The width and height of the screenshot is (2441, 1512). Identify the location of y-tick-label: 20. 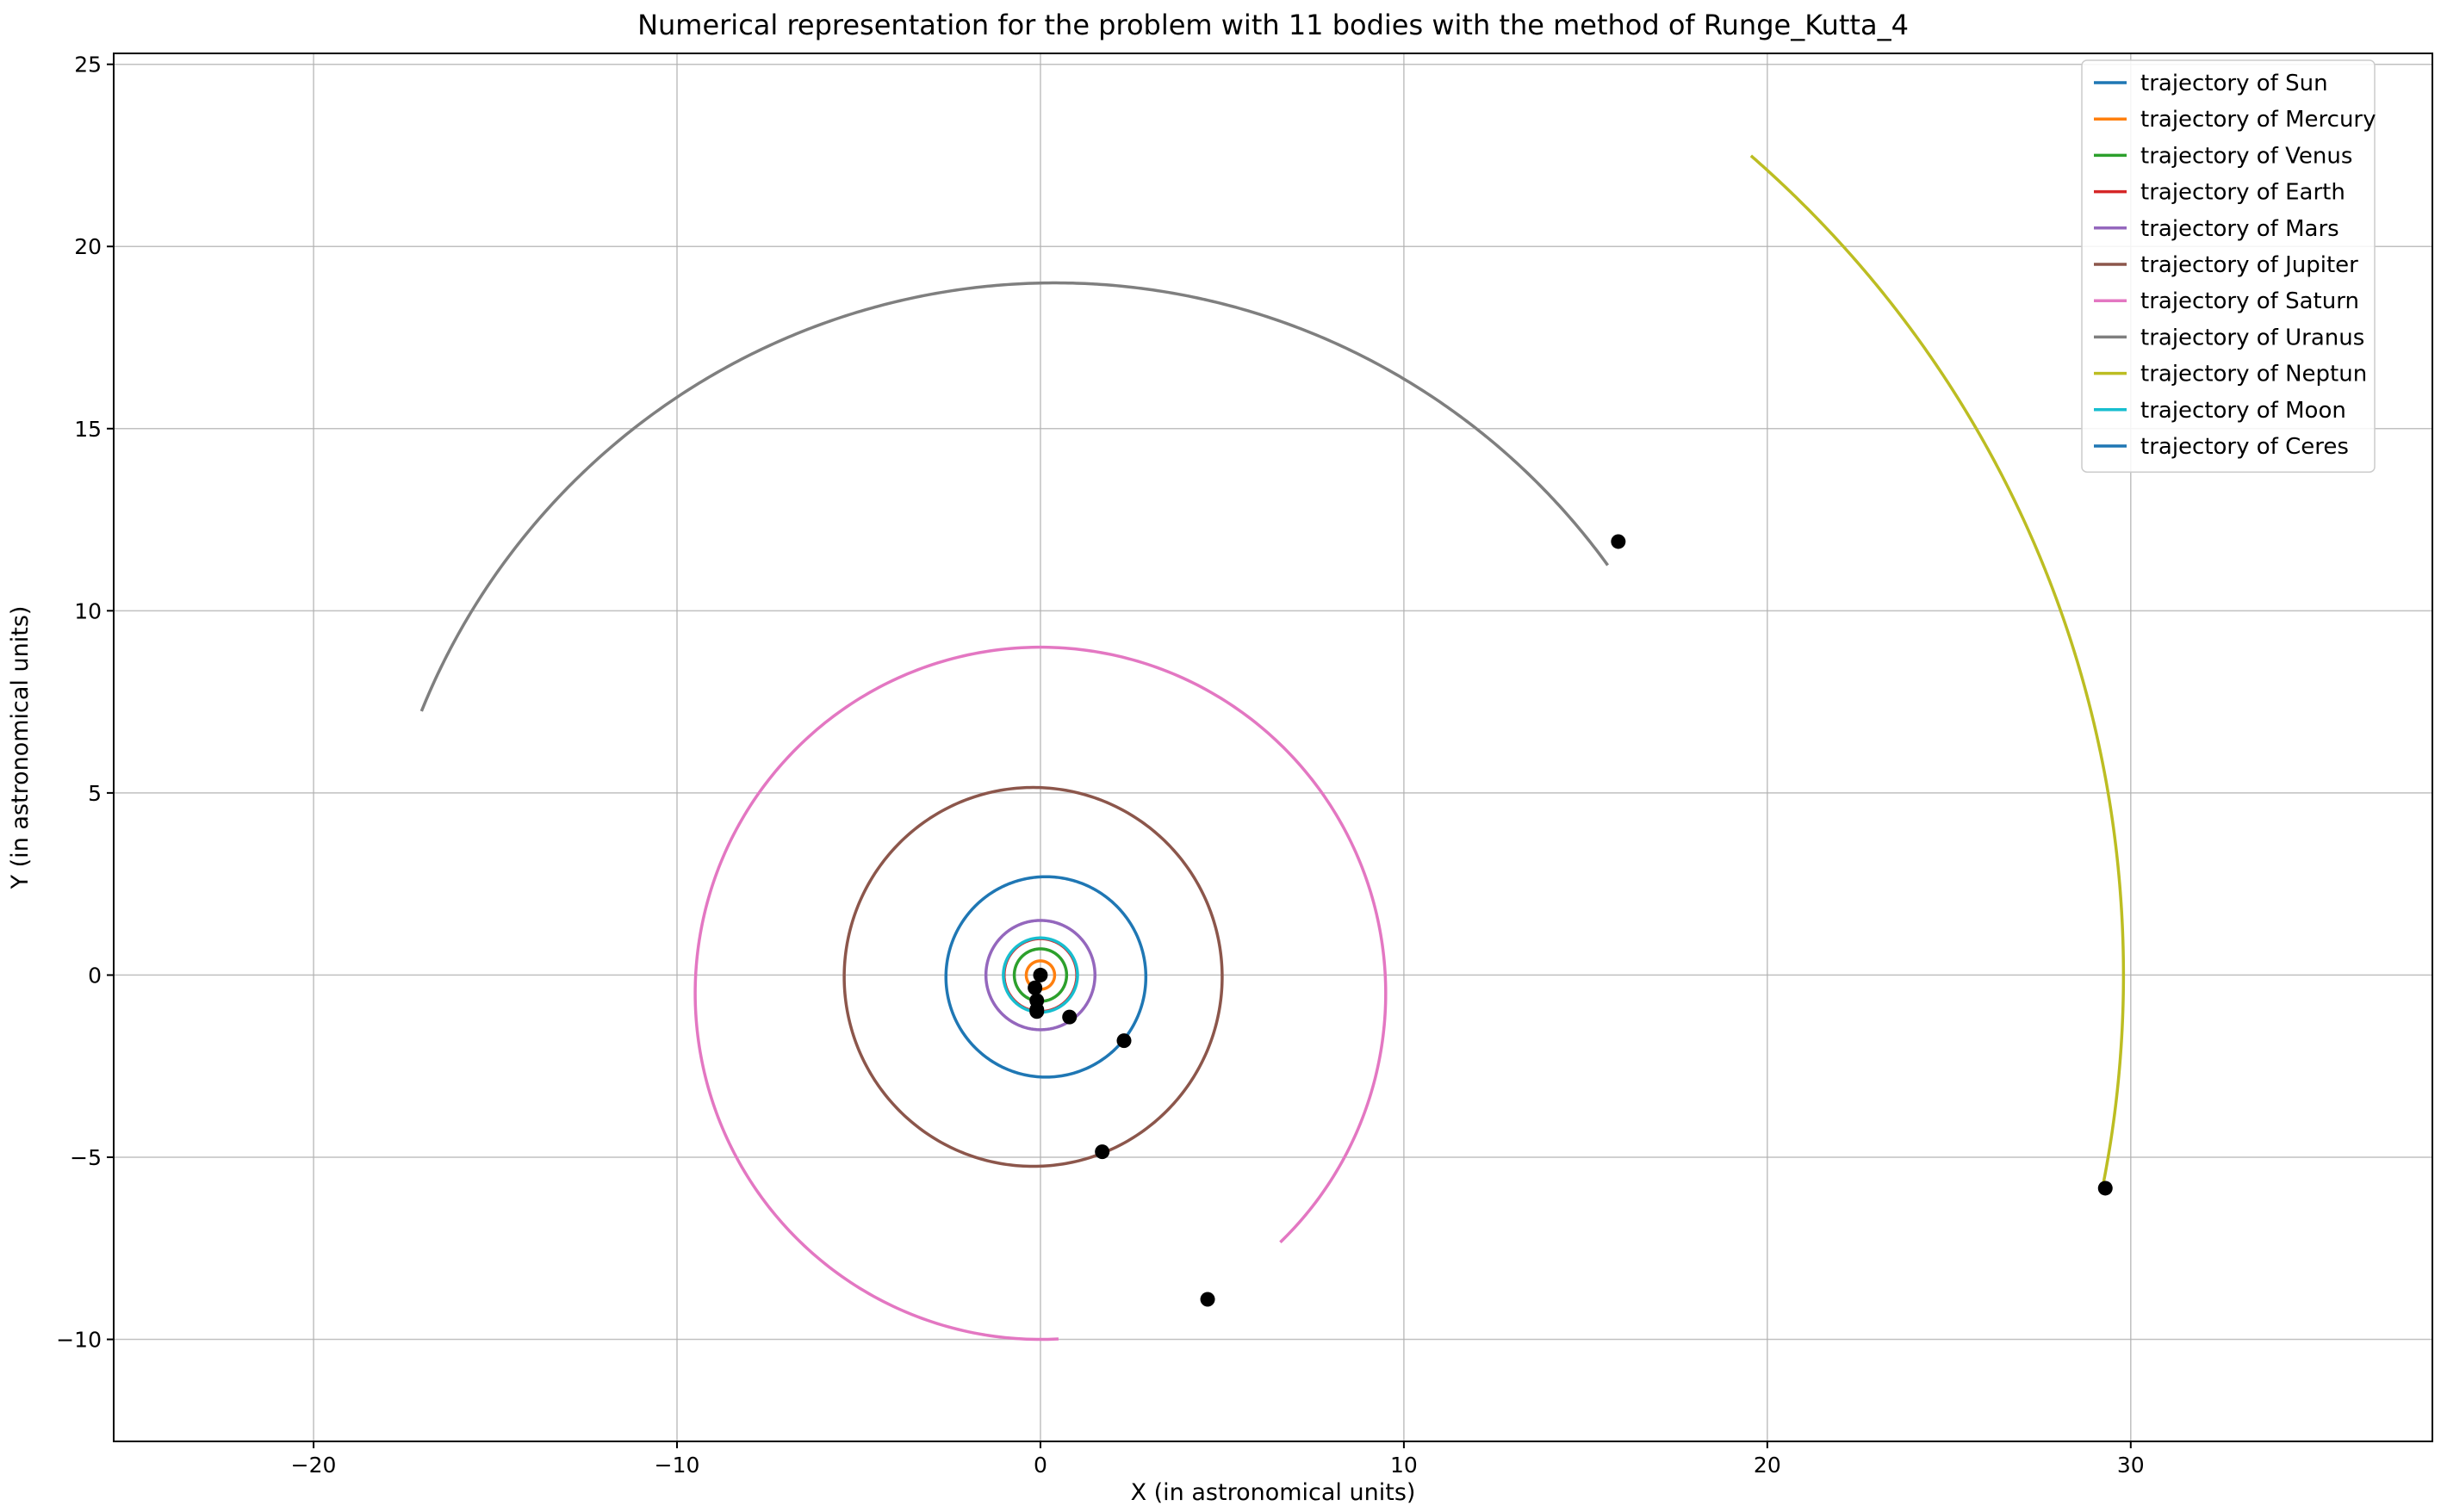
(88, 247).